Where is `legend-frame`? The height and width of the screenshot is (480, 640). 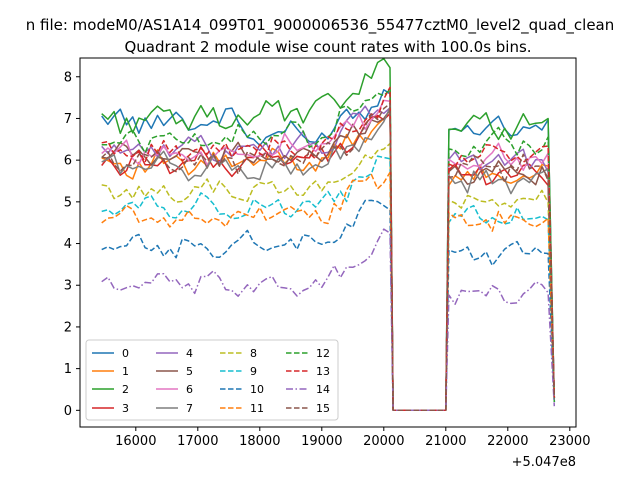
legend-frame is located at coordinates (212, 380).